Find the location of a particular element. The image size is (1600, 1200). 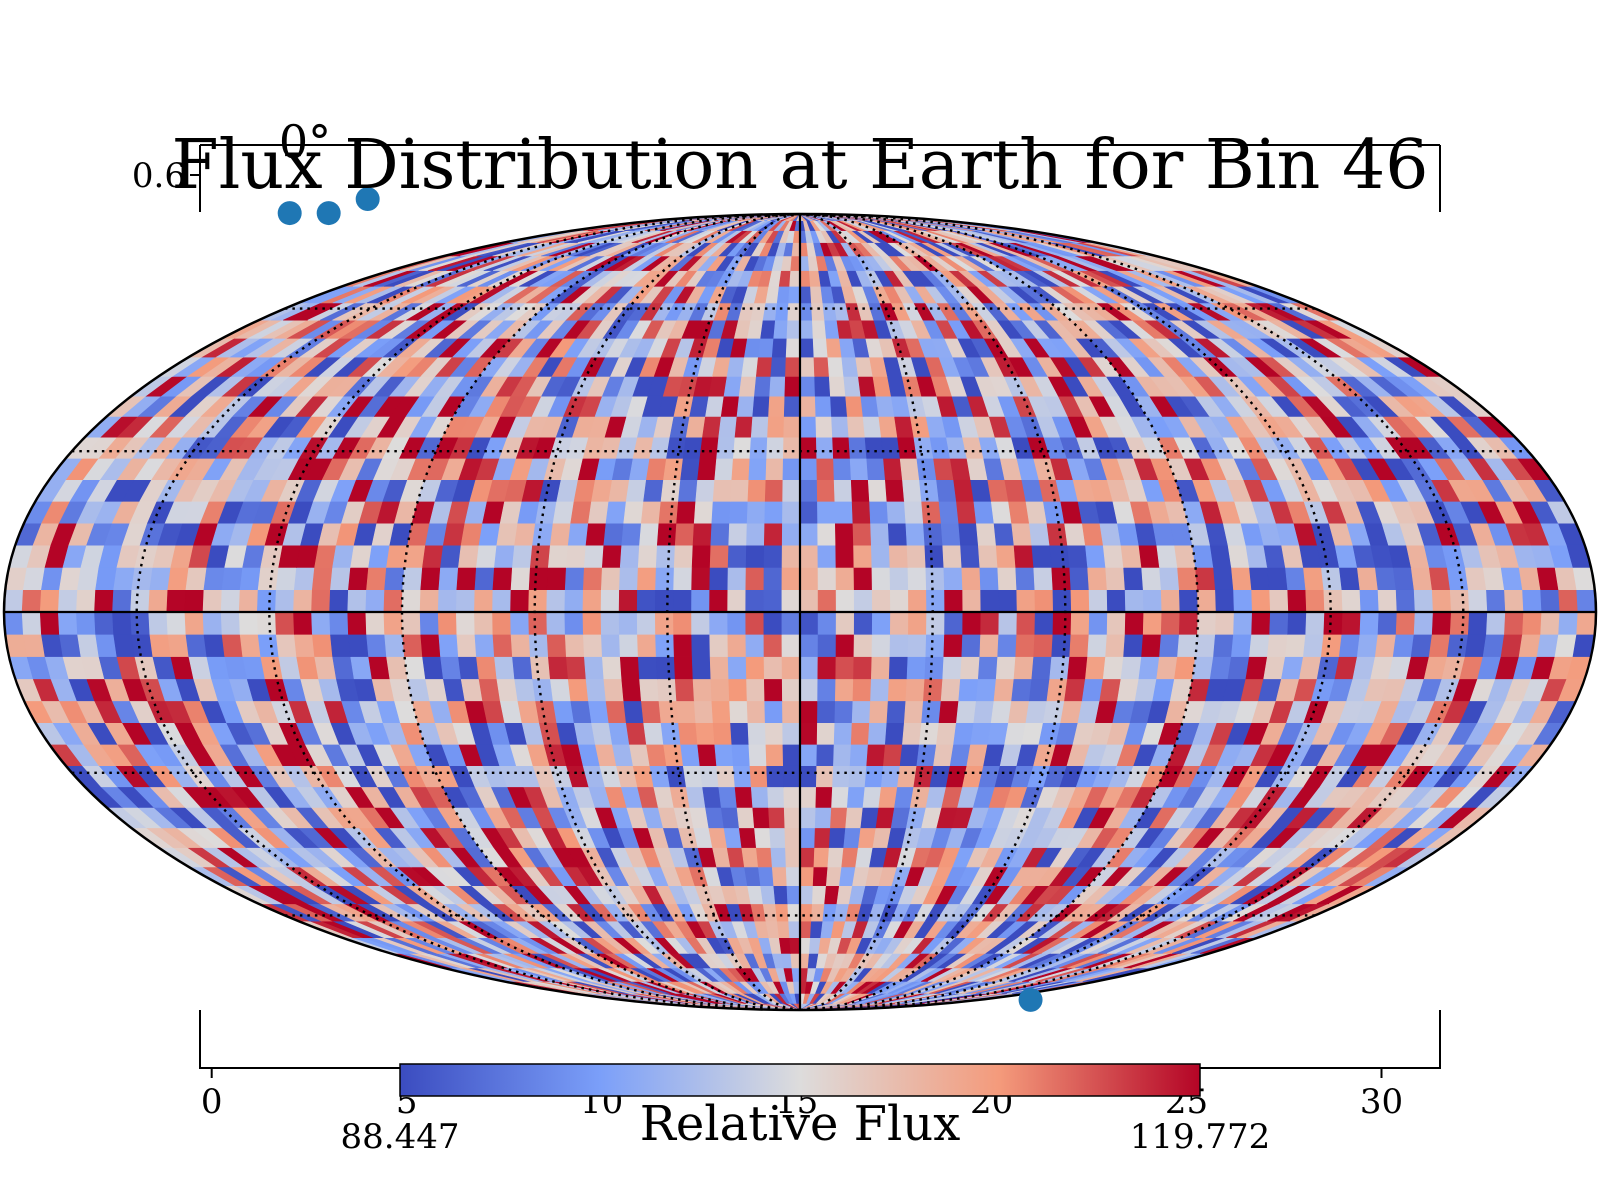

x-tick-label: 0 is located at coordinates (212, 1102).